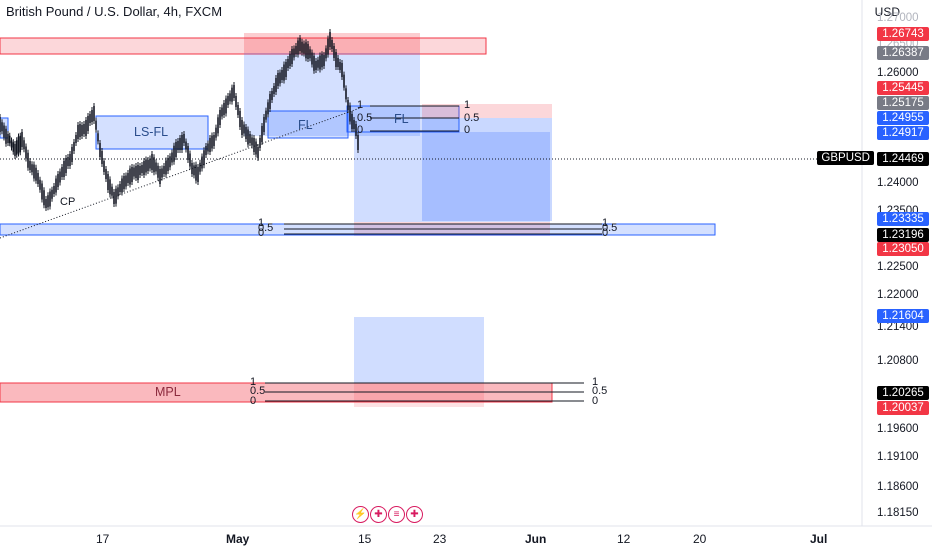 This screenshot has height=550, width=932. I want to click on projection-blue-low, so click(419, 350).